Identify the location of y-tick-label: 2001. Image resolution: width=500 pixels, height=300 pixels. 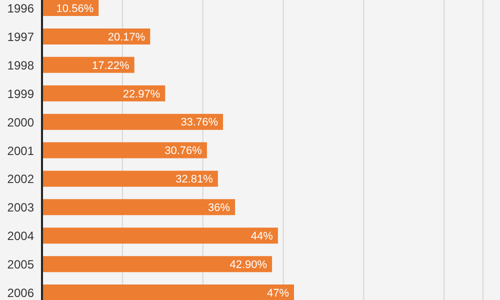
(20, 151).